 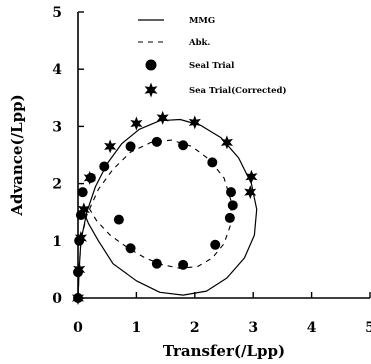 I want to click on legend-symbol-star, so click(x=151, y=90).